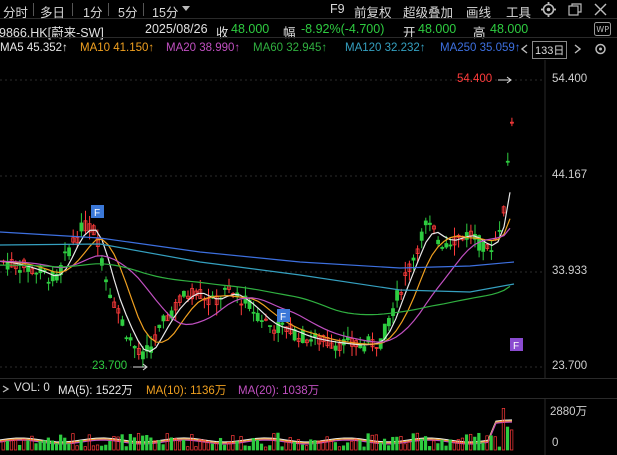 This screenshot has width=617, height=455. Describe the element at coordinates (479, 13) in the screenshot. I see `huaxian-button: 画线` at that location.